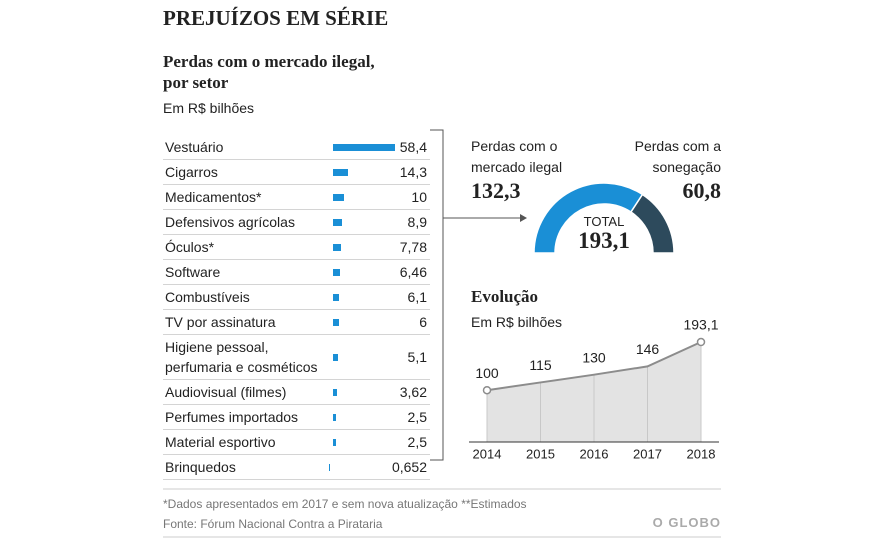 The image size is (881, 544). What do you see at coordinates (648, 349) in the screenshot?
I see `value-label: 146` at bounding box center [648, 349].